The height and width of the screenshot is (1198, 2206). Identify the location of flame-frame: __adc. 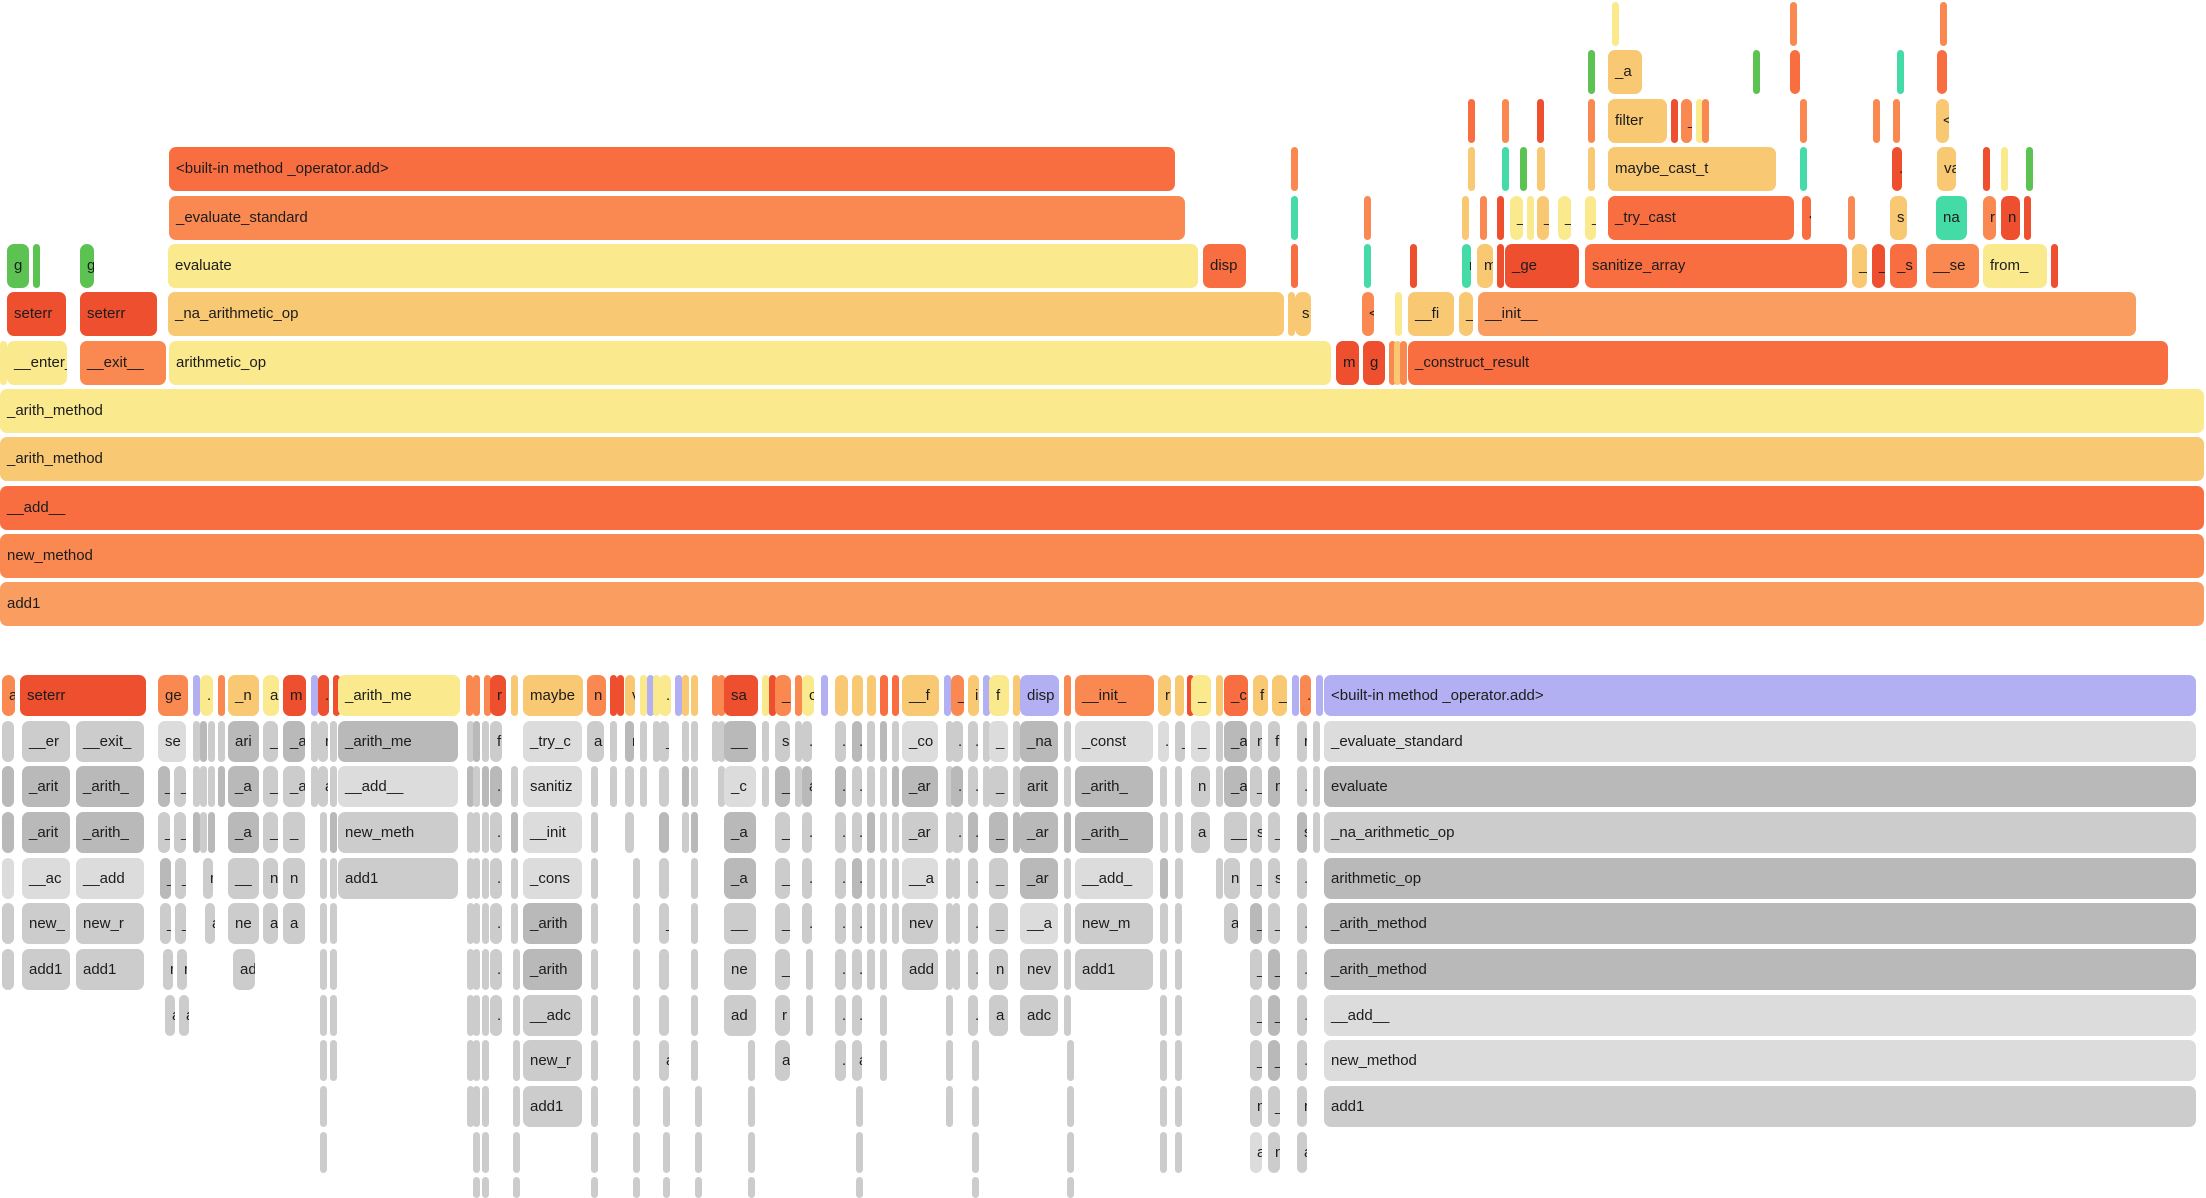
(552, 1015).